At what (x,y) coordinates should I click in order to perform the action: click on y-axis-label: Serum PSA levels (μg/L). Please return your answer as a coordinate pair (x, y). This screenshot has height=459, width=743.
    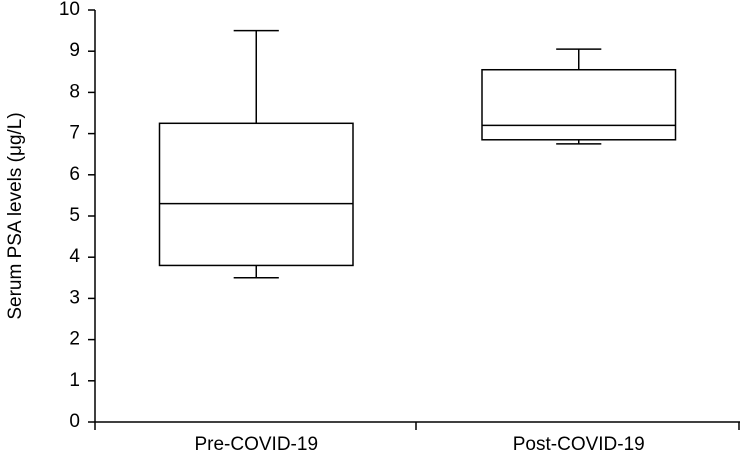
    Looking at the image, I should click on (15, 215).